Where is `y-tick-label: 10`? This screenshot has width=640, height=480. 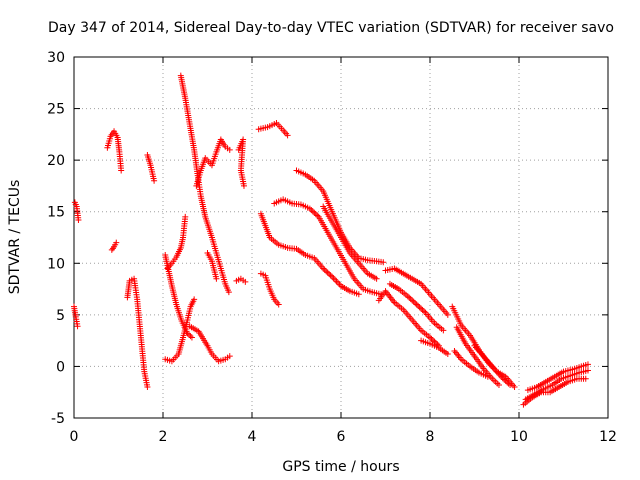 y-tick-label: 10 is located at coordinates (56, 264).